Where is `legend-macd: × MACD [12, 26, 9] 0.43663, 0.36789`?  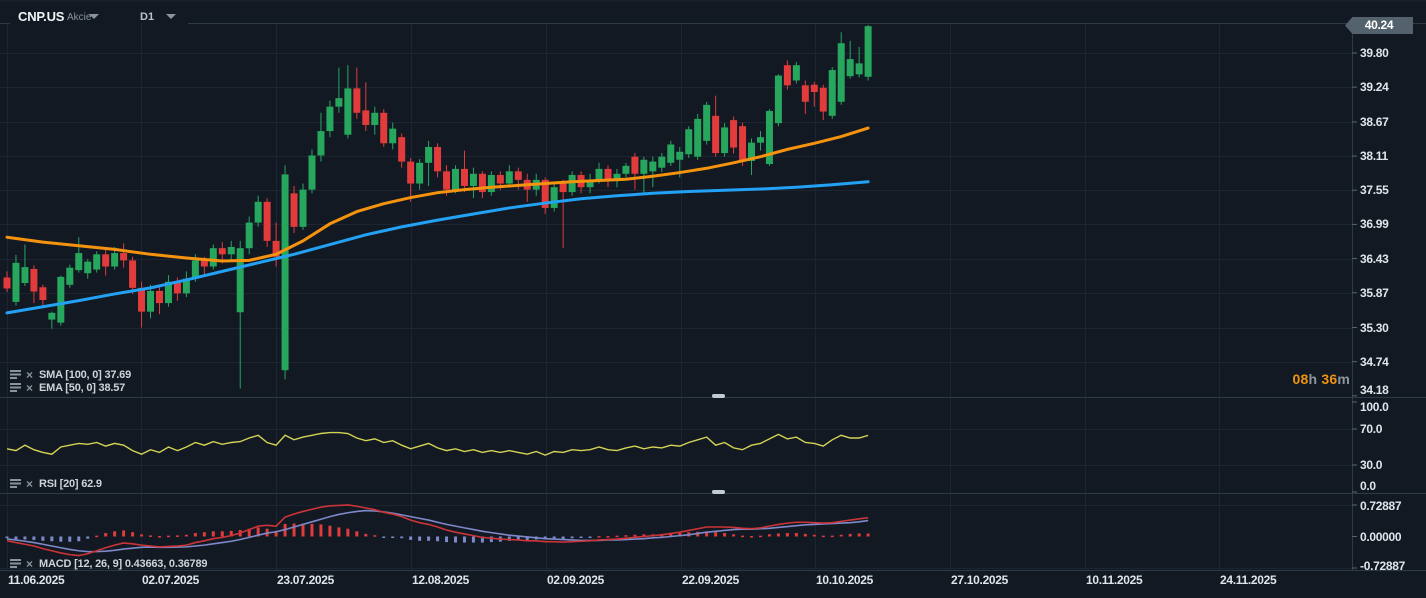
legend-macd: × MACD [12, 26, 9] 0.43663, 0.36789 is located at coordinates (109, 564).